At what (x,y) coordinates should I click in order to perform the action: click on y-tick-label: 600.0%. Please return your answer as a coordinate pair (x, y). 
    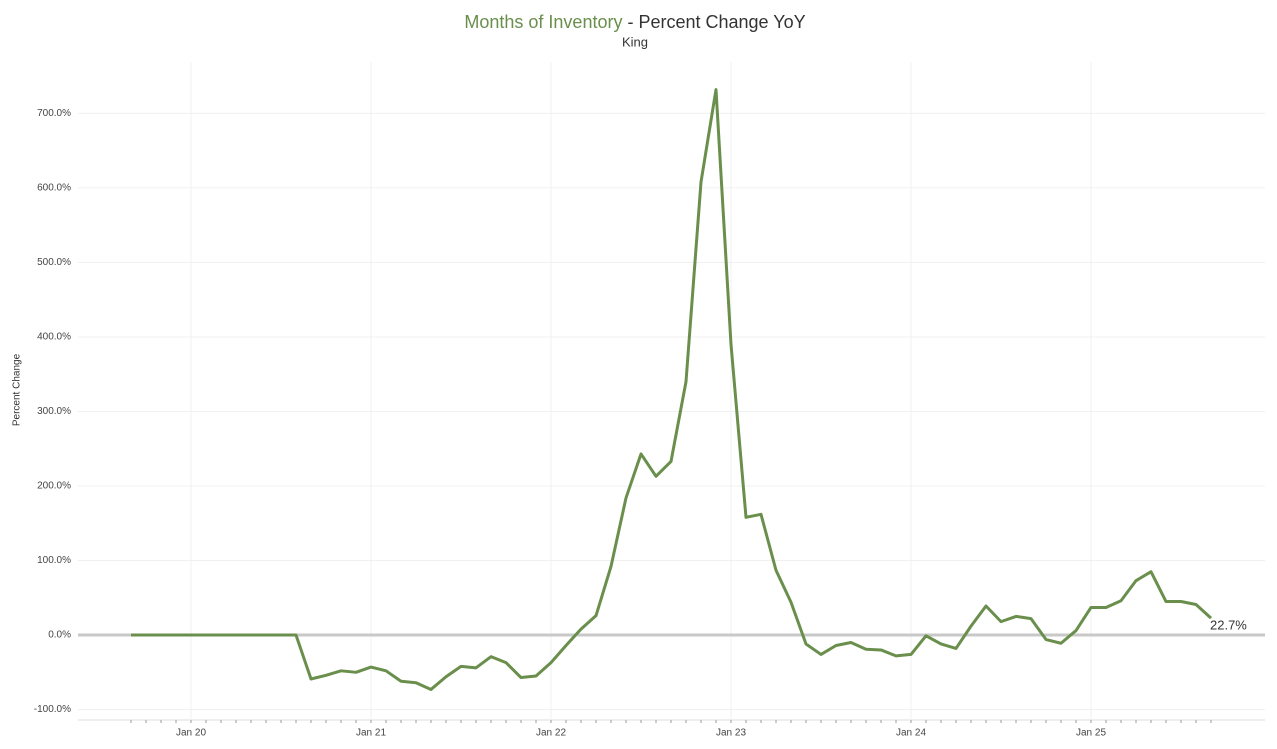
    Looking at the image, I should click on (54, 188).